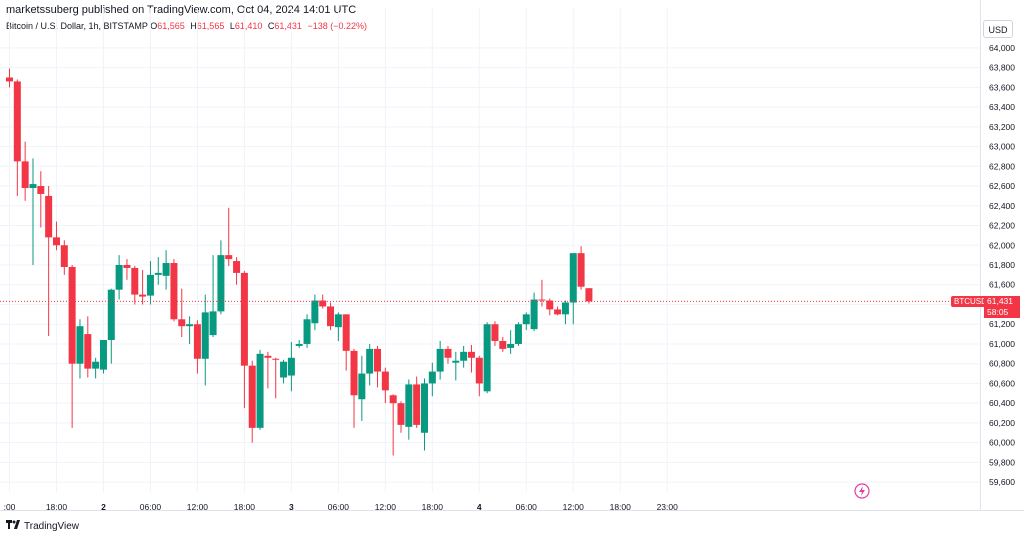 The image size is (1024, 538). What do you see at coordinates (154, 26) in the screenshot?
I see `open-label: O` at bounding box center [154, 26].